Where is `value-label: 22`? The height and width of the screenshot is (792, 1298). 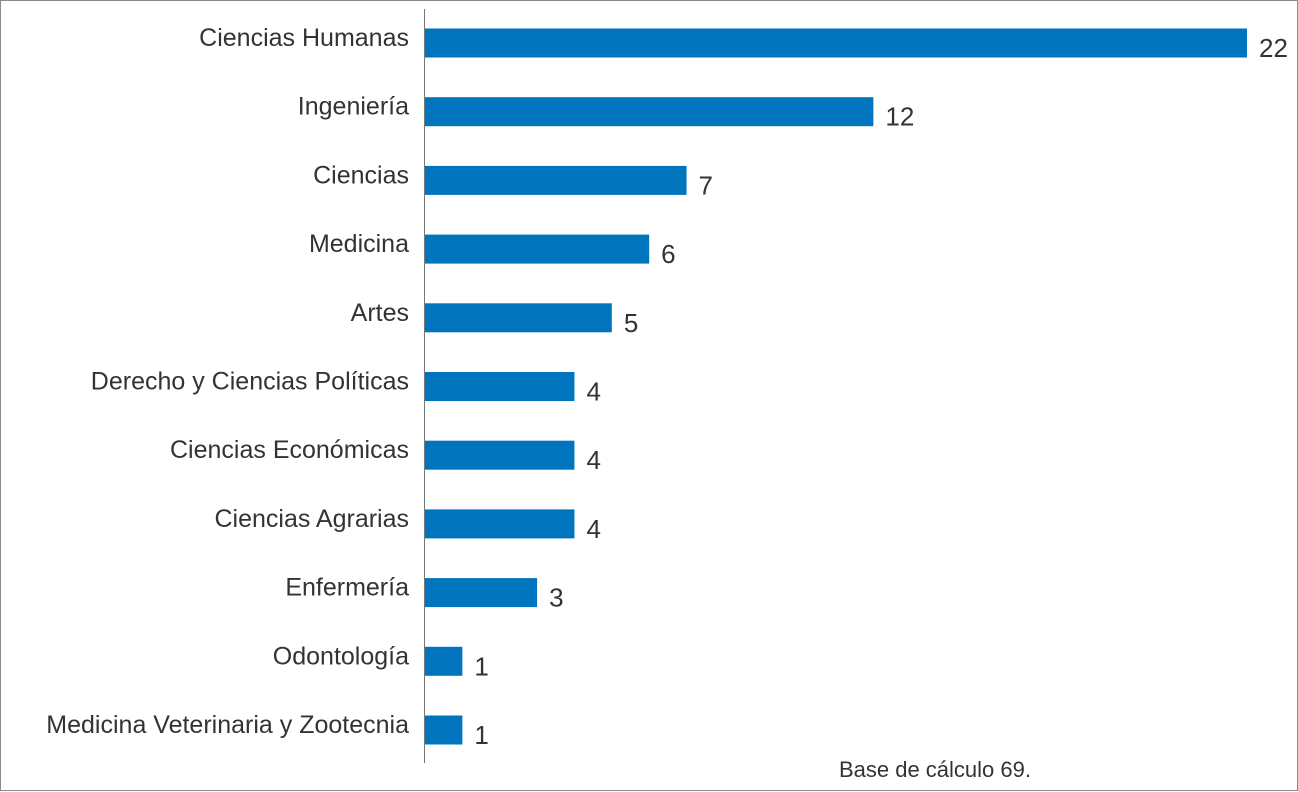
value-label: 22 is located at coordinates (1273, 48).